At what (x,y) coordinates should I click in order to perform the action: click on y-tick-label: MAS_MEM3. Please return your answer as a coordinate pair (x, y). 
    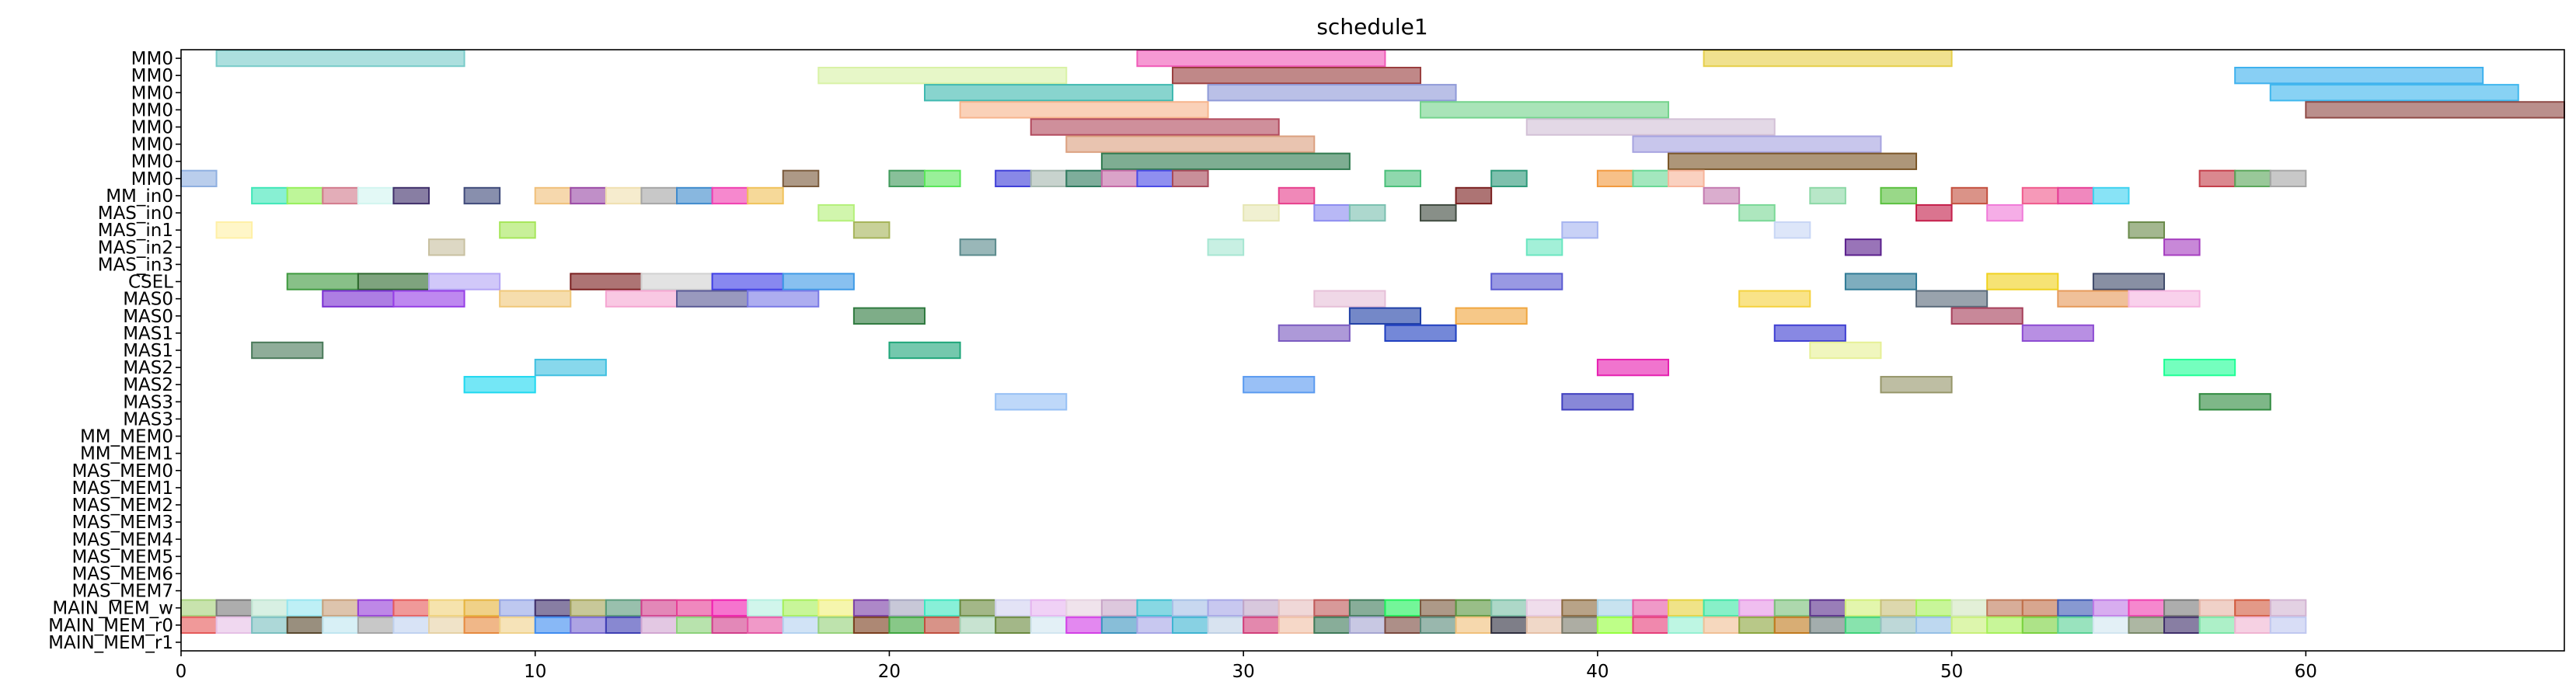
    Looking at the image, I should click on (122, 523).